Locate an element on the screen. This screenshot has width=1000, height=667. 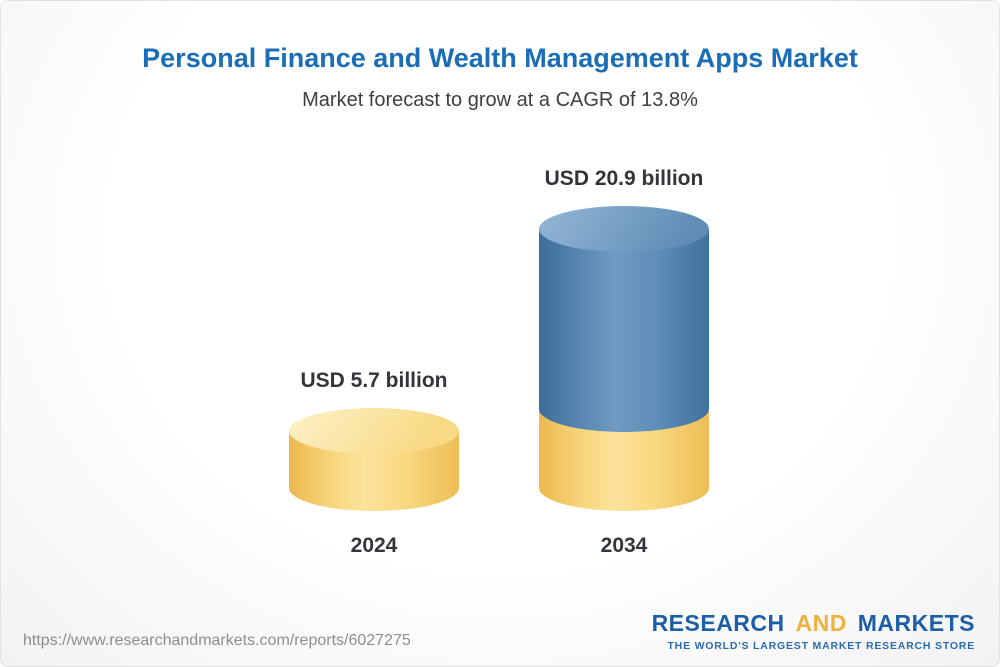
bar-2034-growth-segment is located at coordinates (624, 330).